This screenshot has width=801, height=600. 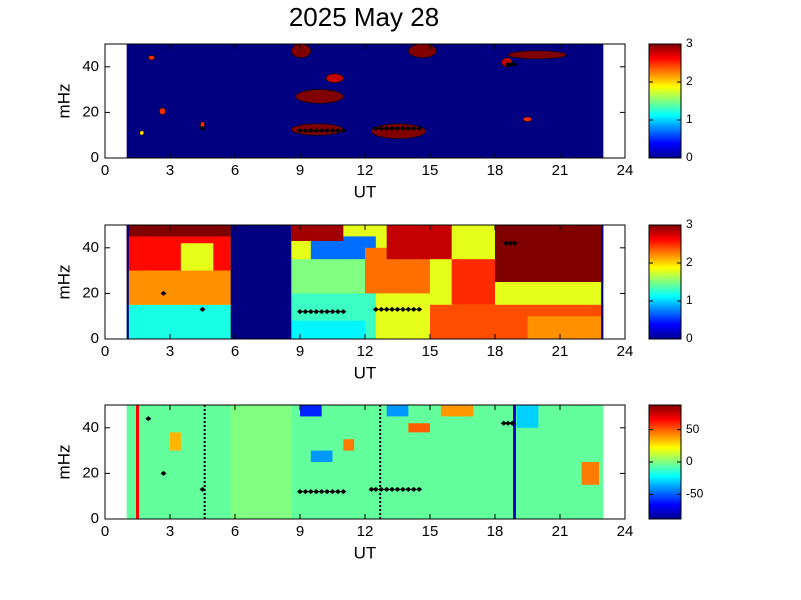 What do you see at coordinates (560, 351) in the screenshot?
I see `x-tick-label: 21` at bounding box center [560, 351].